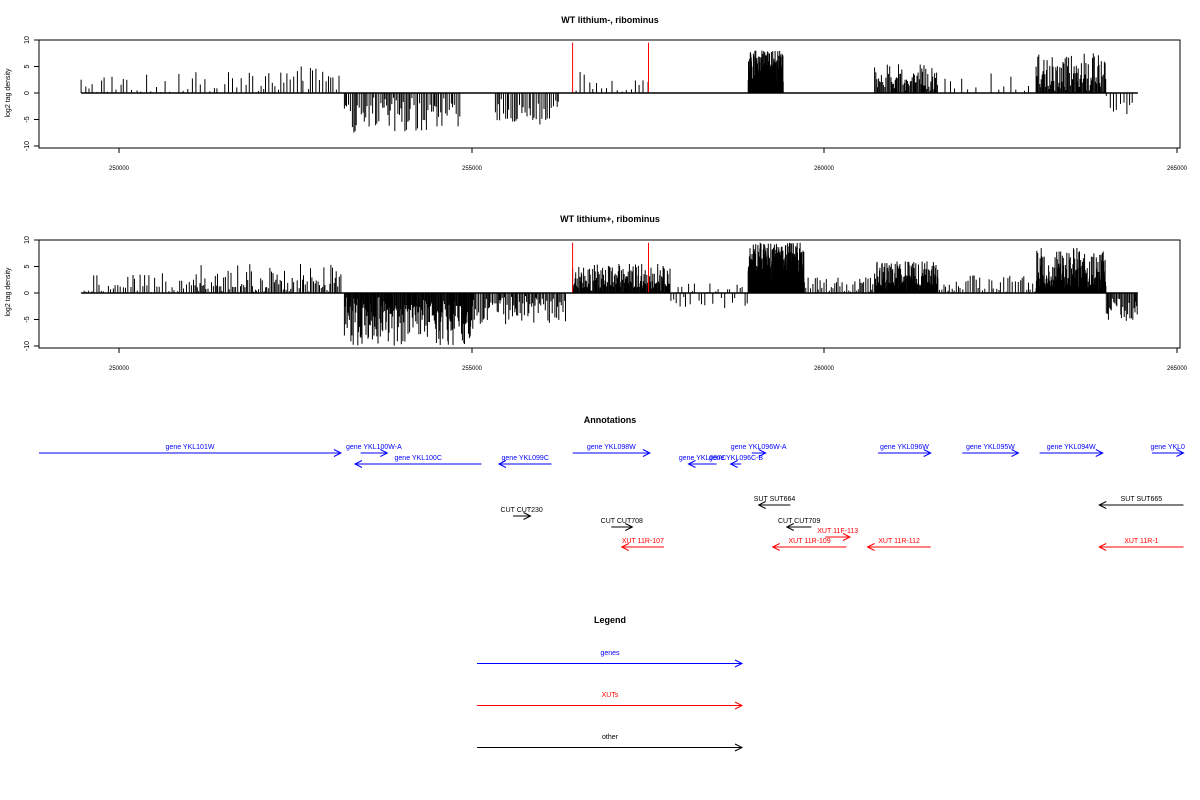 This screenshot has width=1200, height=800. Describe the element at coordinates (525, 458) in the screenshot. I see `feature-label: gene YKL099C` at that location.